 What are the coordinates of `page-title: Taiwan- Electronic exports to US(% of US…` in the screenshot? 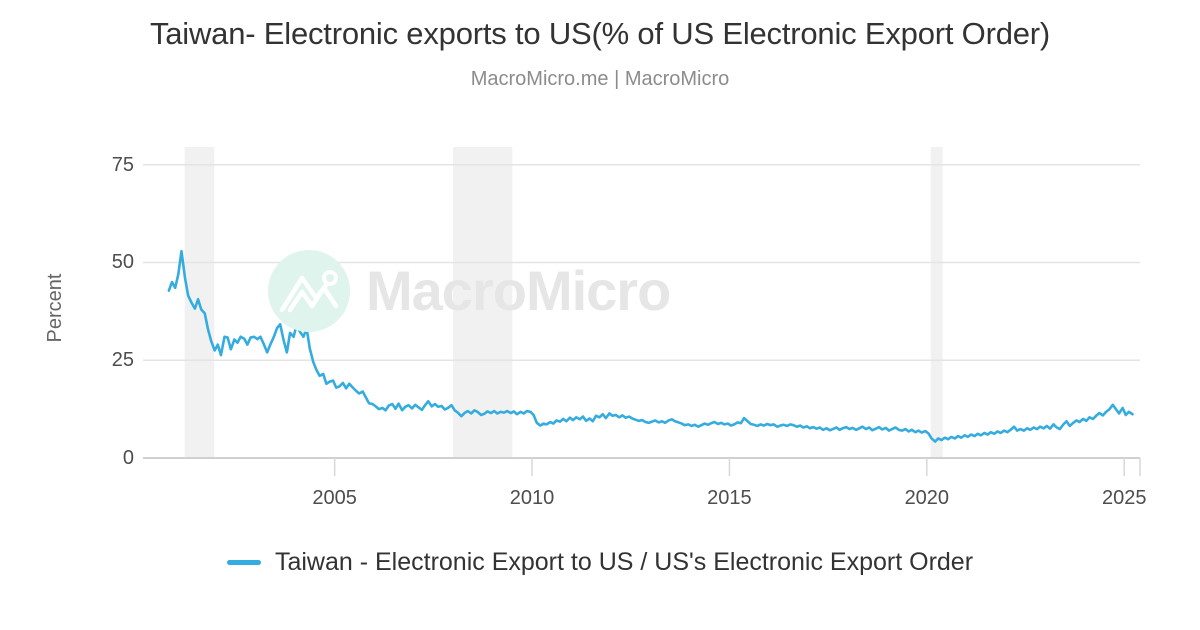 It's located at (600, 33).